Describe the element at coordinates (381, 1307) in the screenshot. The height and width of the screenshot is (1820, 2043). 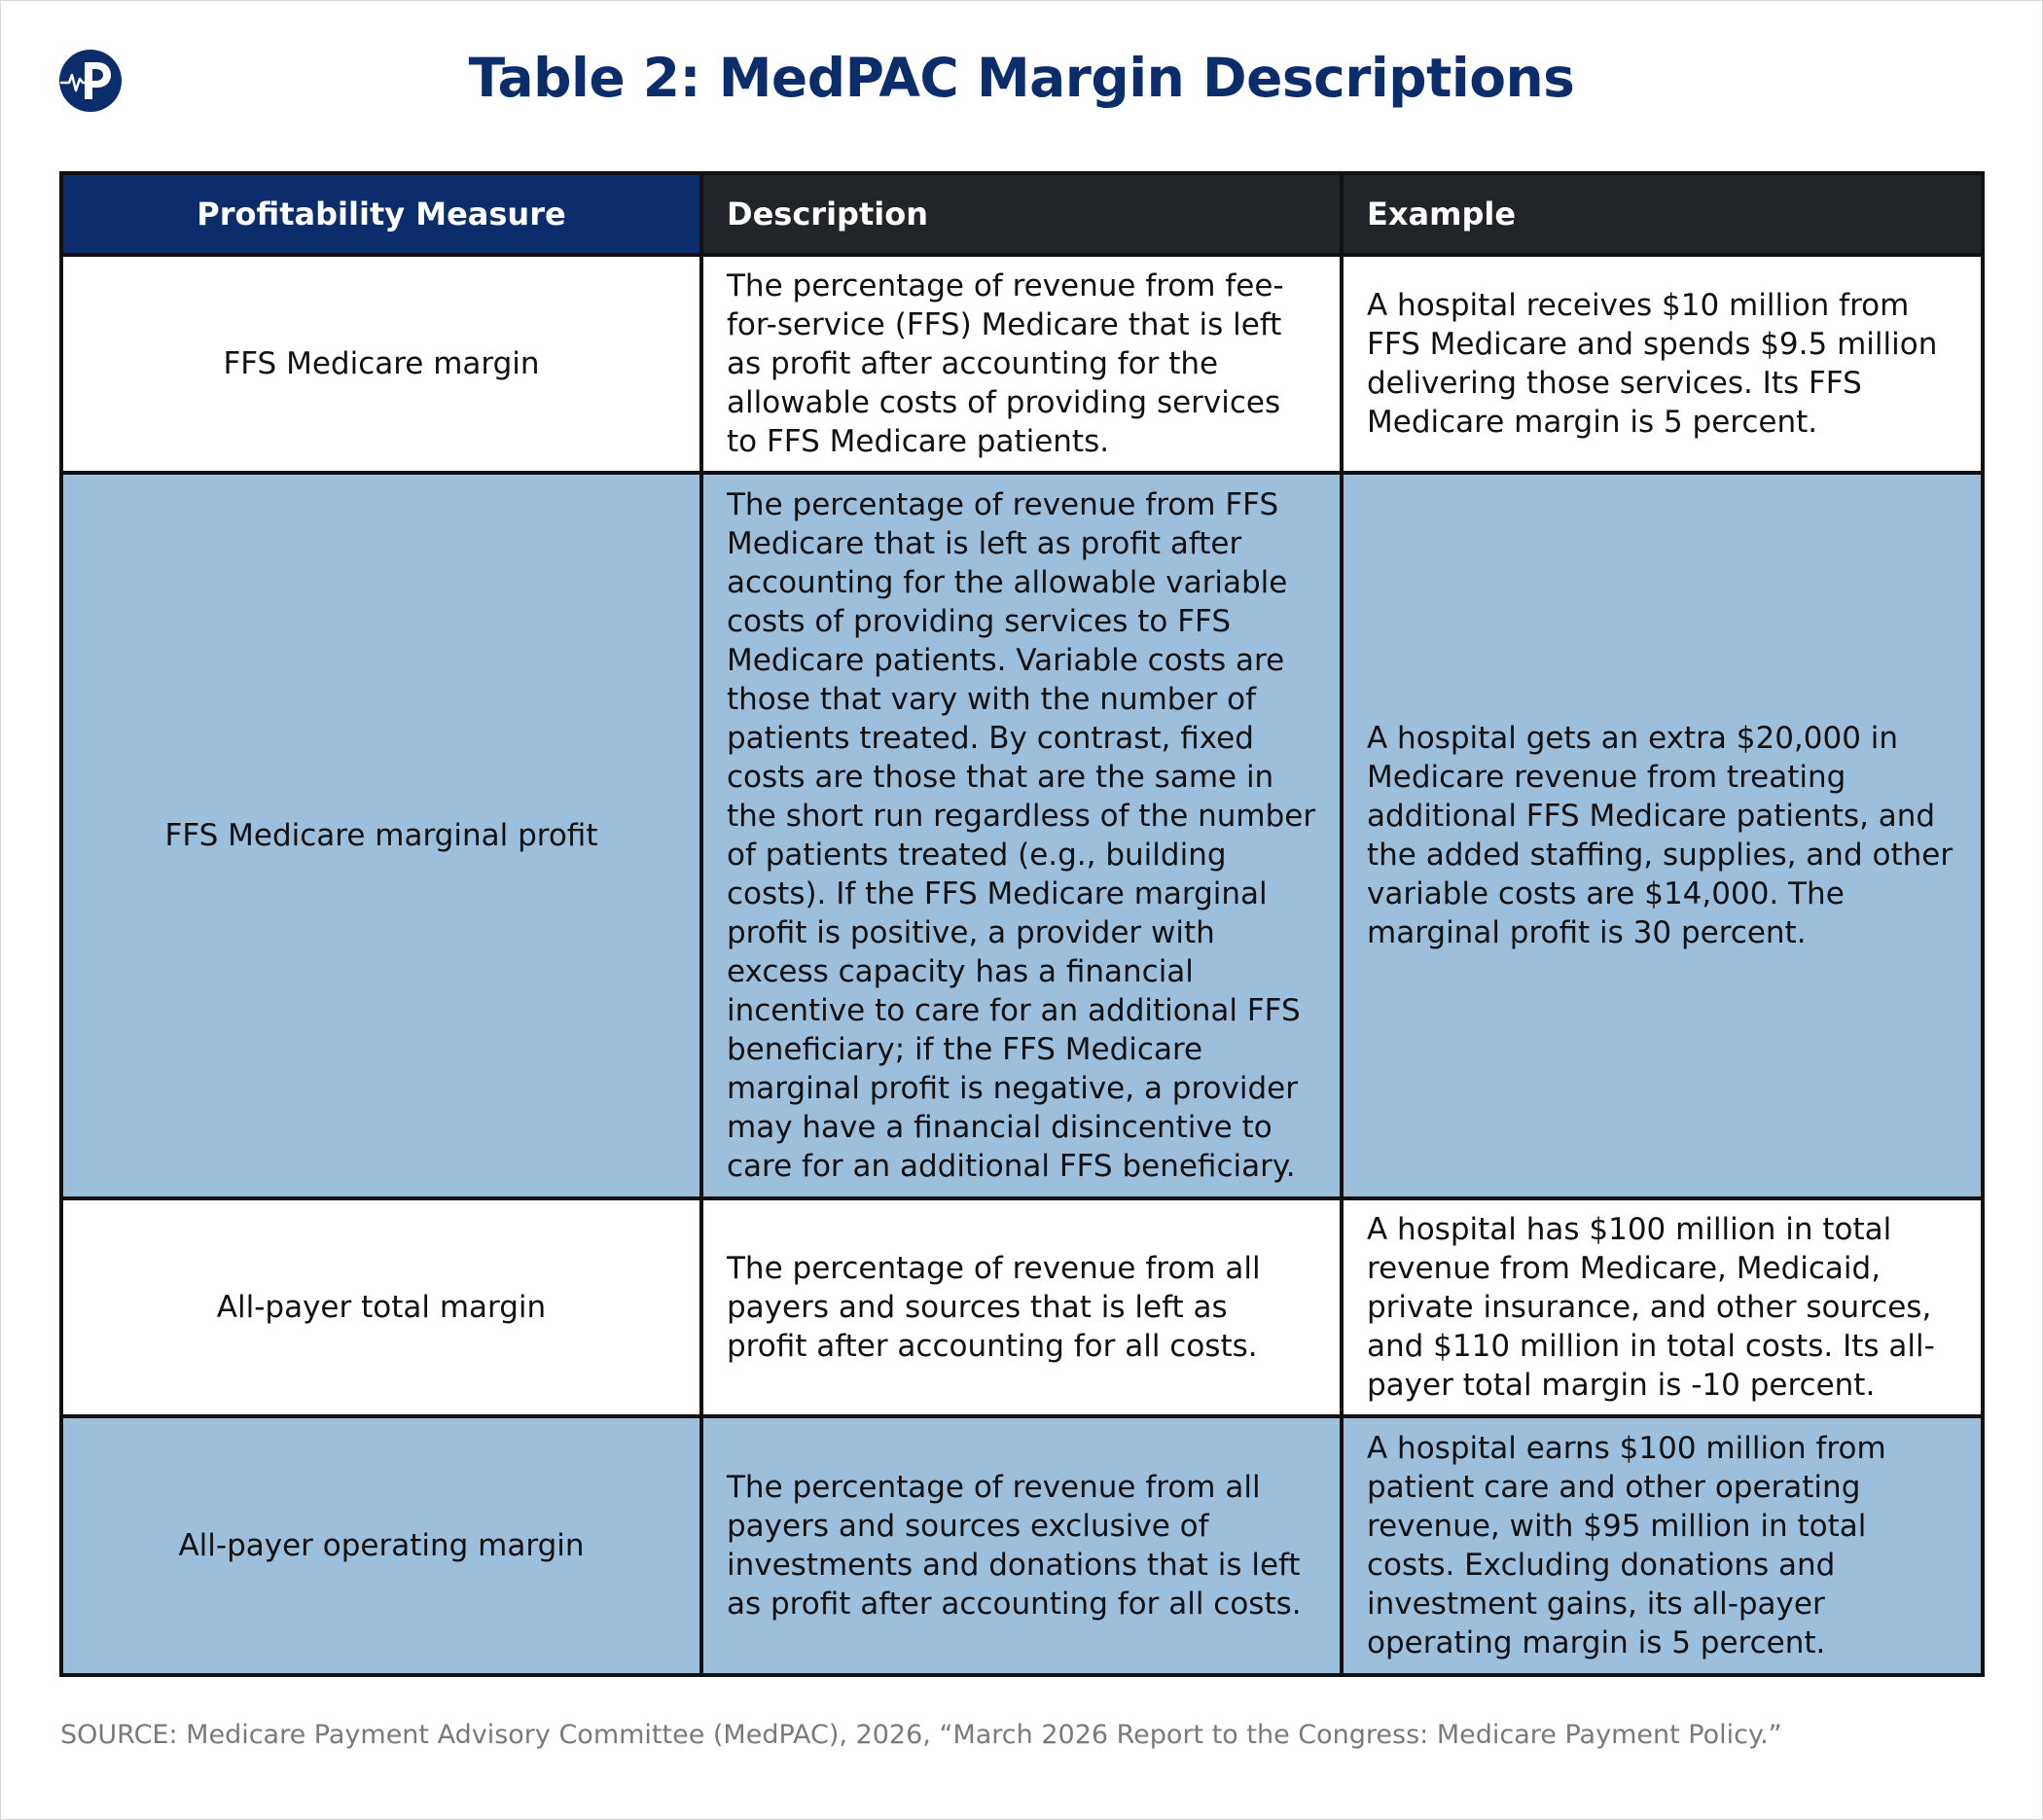
I see `measure-cell: All-payer total margin` at that location.